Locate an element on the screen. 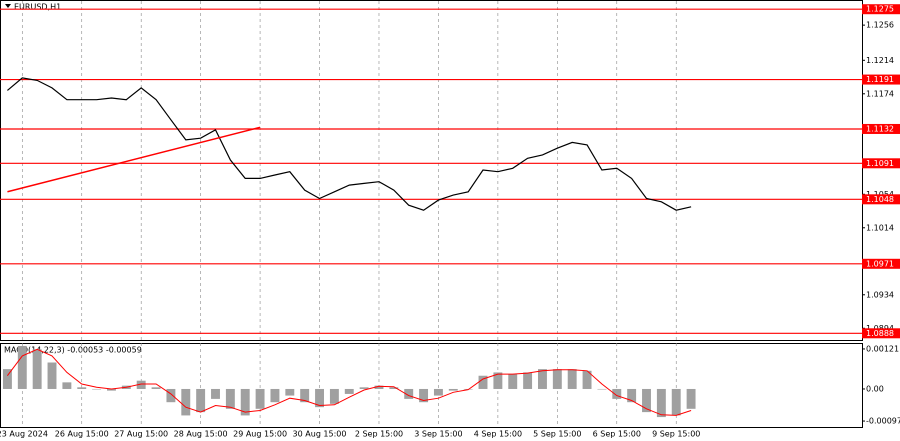  y-tick-label: 1.1174 is located at coordinates (880, 93).